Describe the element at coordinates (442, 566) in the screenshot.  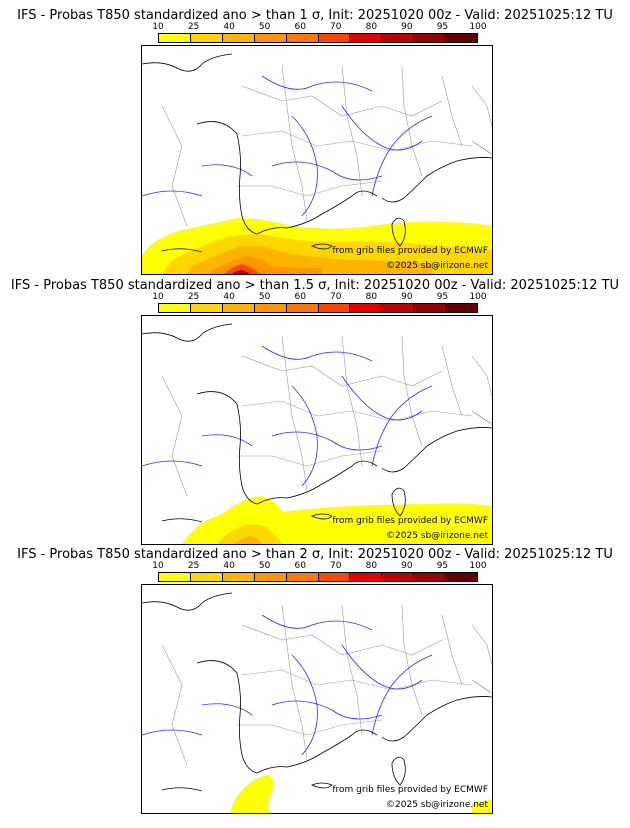
I see `colorbar-tick-label: 95` at that location.